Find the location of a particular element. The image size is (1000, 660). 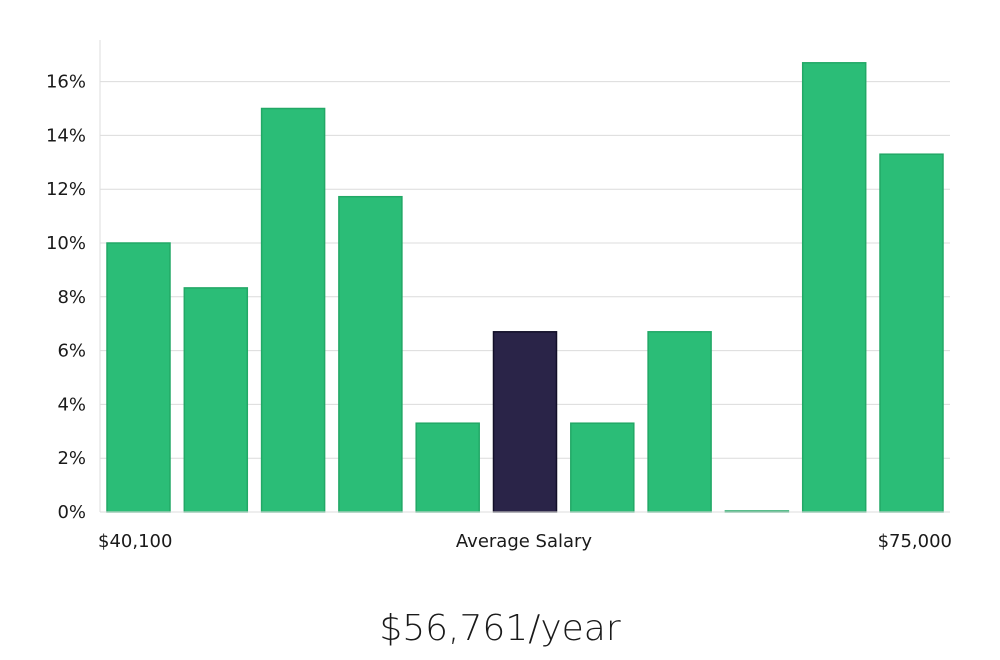

bar-average-salary is located at coordinates (525, 422).